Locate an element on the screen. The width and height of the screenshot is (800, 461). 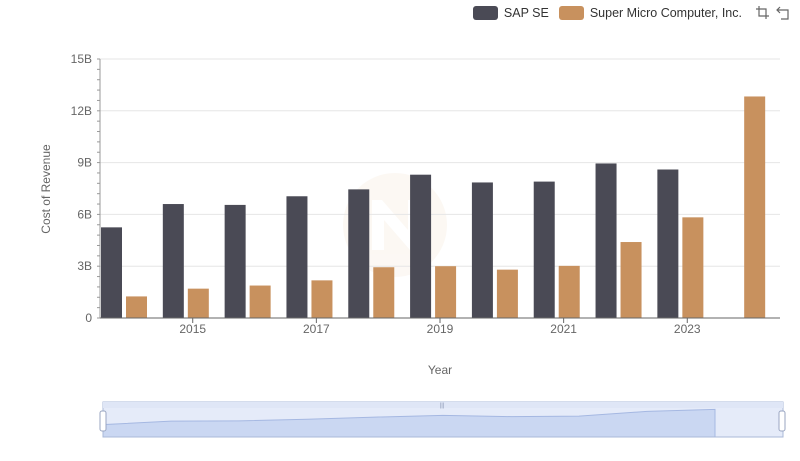
legend-label-sap: SAP SE is located at coordinates (526, 13).